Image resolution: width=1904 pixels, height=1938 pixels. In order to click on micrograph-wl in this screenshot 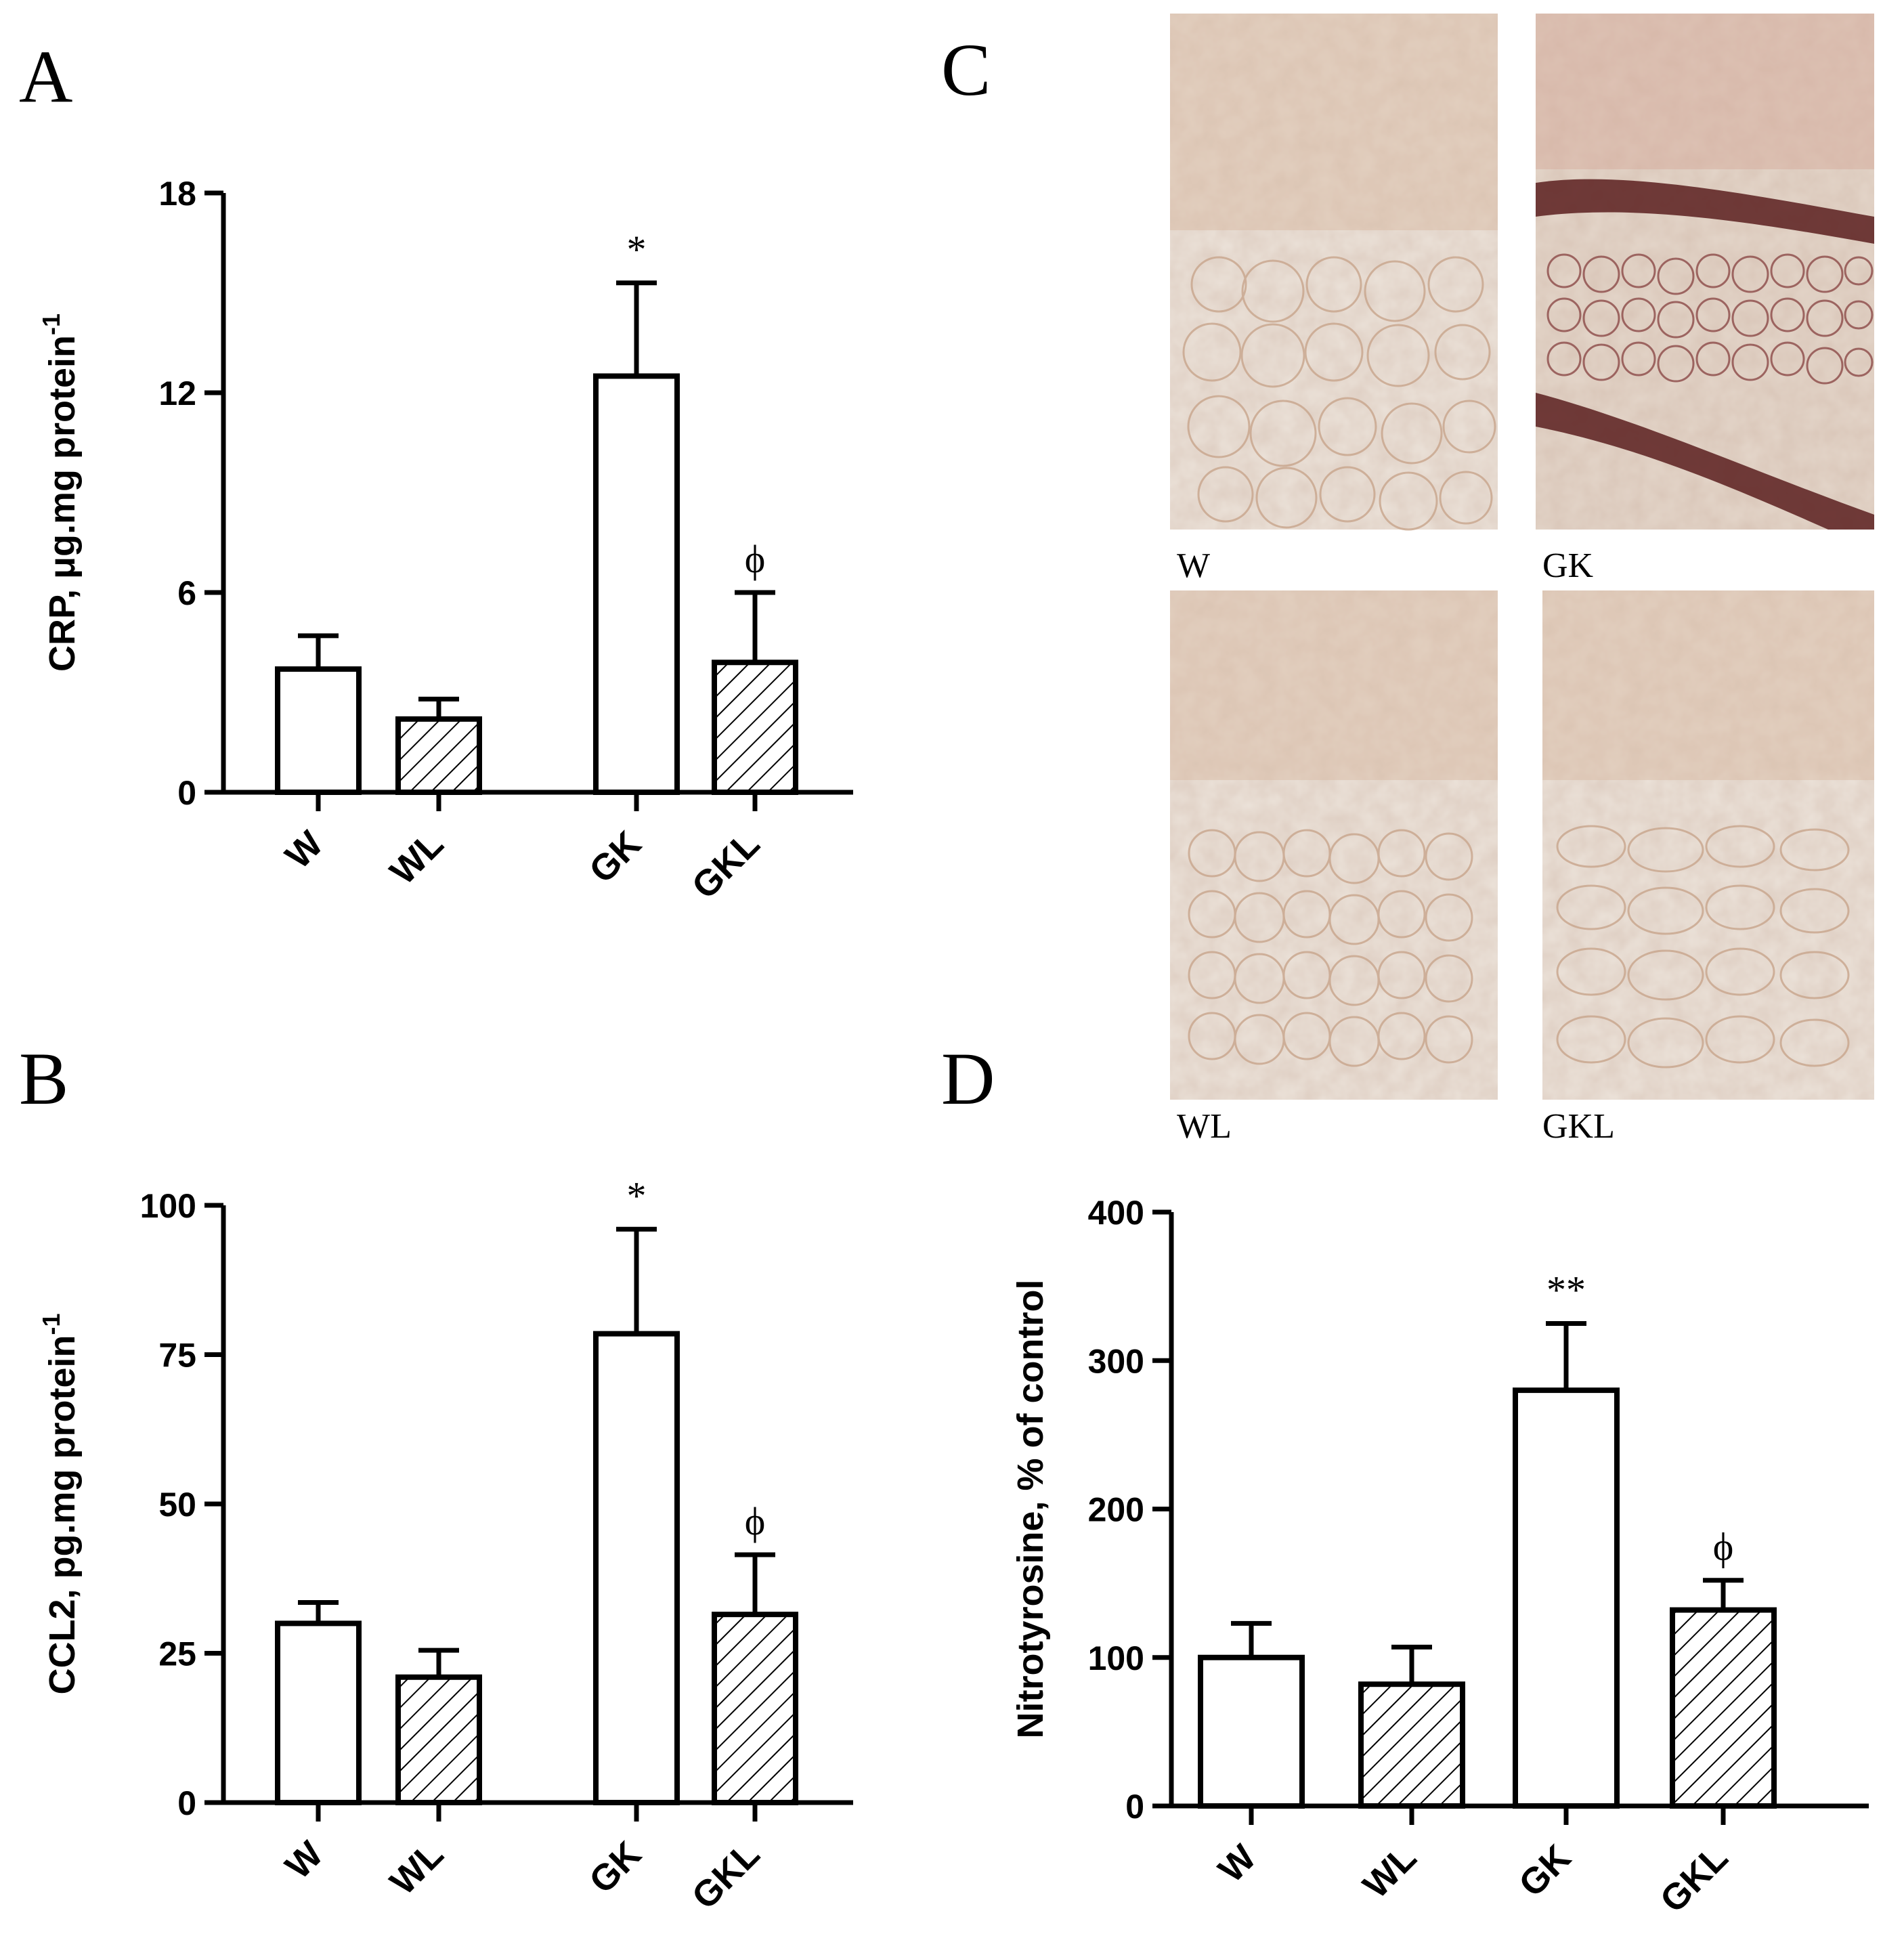, I will do `click(1334, 845)`.